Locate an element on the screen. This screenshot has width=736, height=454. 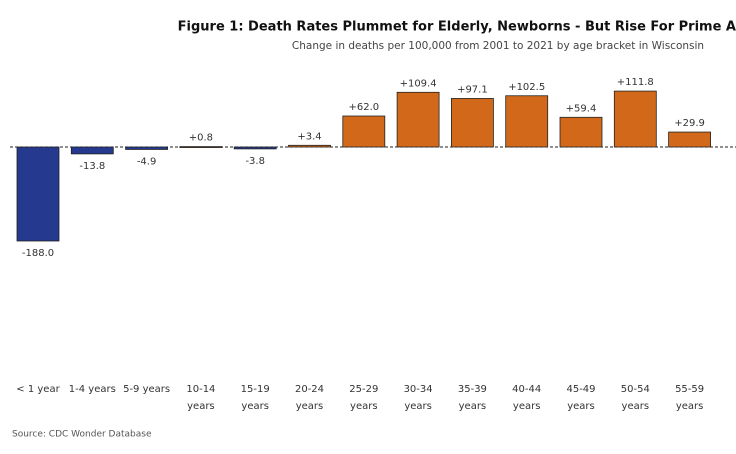
value-label: +59.4 is located at coordinates (581, 108).